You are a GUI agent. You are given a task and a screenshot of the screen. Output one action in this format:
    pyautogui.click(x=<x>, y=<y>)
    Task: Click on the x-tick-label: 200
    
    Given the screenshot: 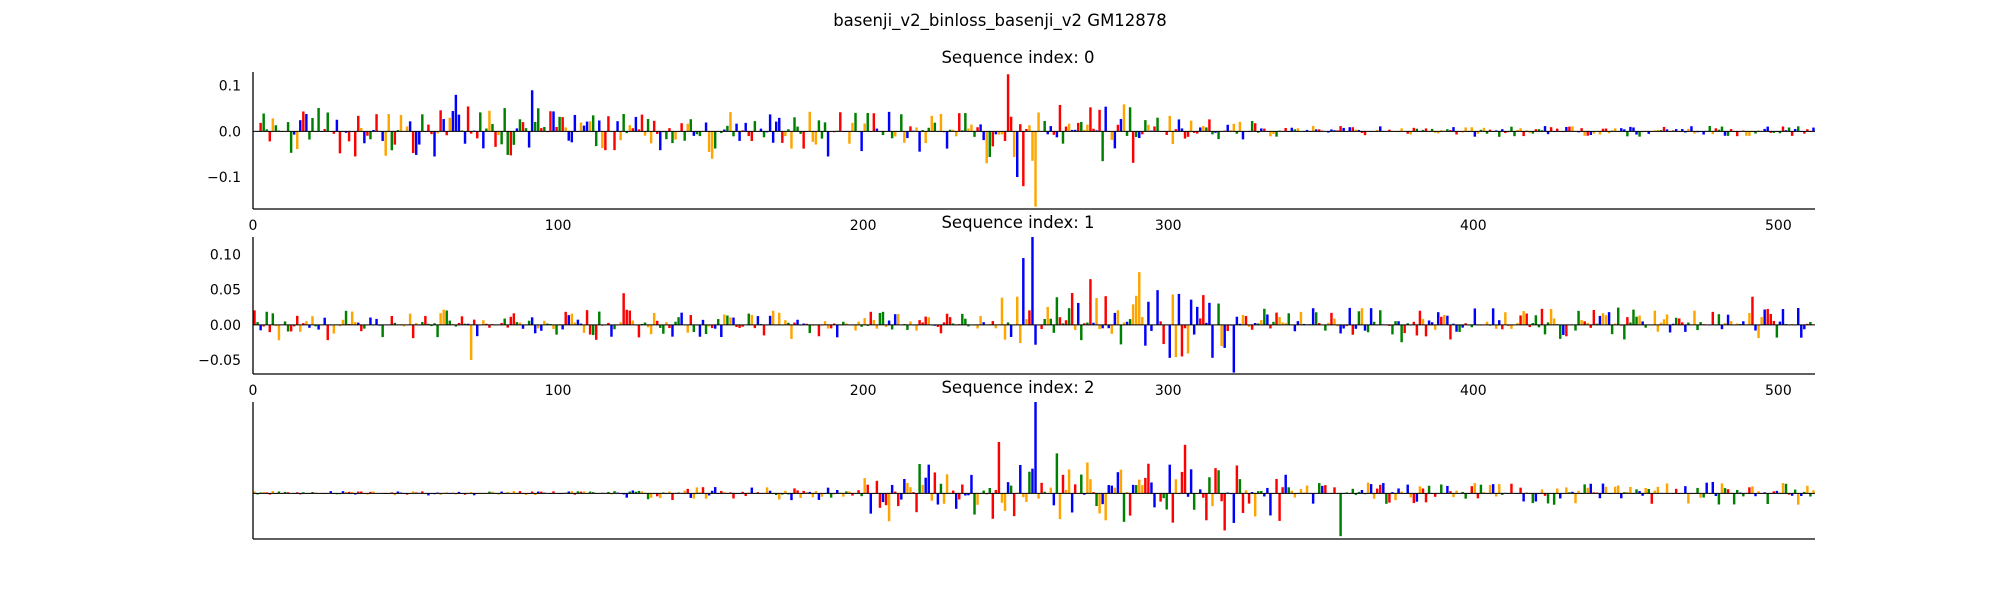 What is the action you would take?
    pyautogui.click(x=863, y=391)
    